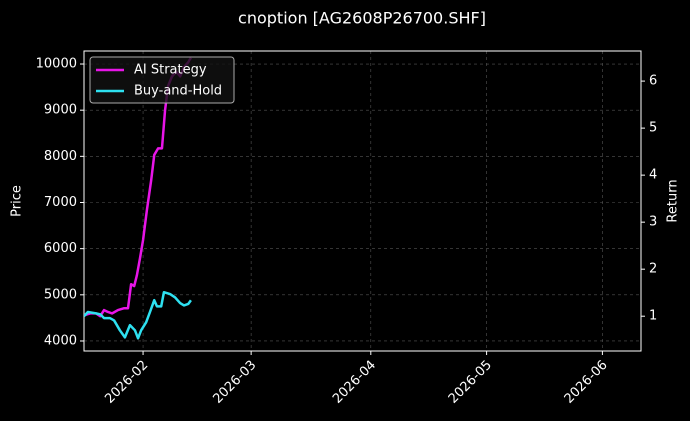 The image size is (690, 421). I want to click on y2-axis-label: Return, so click(673, 200).